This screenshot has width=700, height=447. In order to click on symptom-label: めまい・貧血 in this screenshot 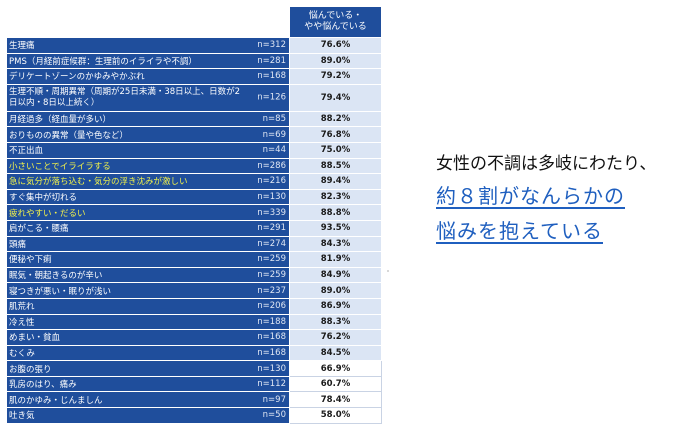, I will do `click(35, 338)`.